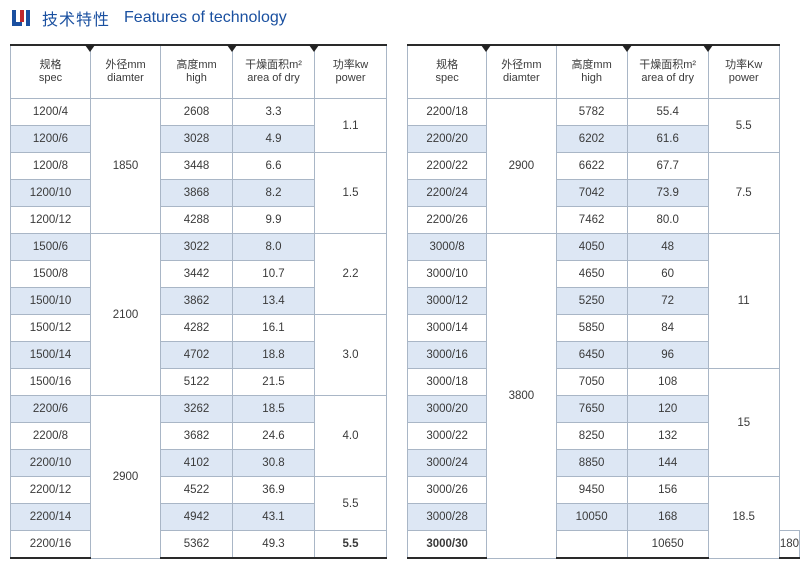 The height and width of the screenshot is (573, 800). What do you see at coordinates (591, 274) in the screenshot?
I see `high-cell: 4650` at bounding box center [591, 274].